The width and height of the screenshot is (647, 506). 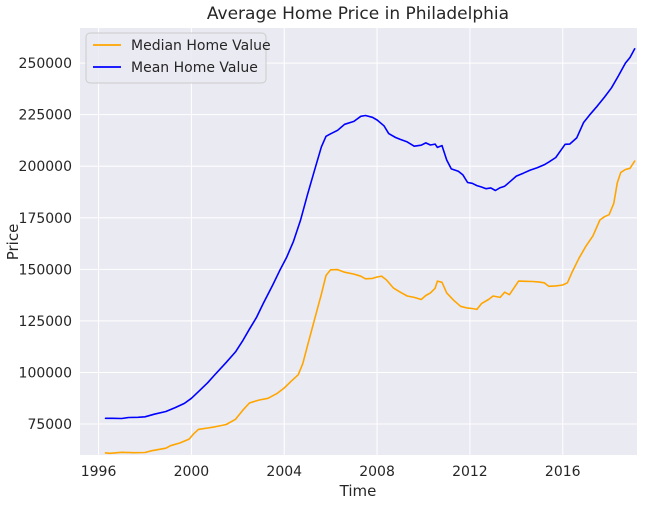 I want to click on x-axis-ticks: 1996 2000 2004 2008 2012 2016, so click(x=331, y=472).